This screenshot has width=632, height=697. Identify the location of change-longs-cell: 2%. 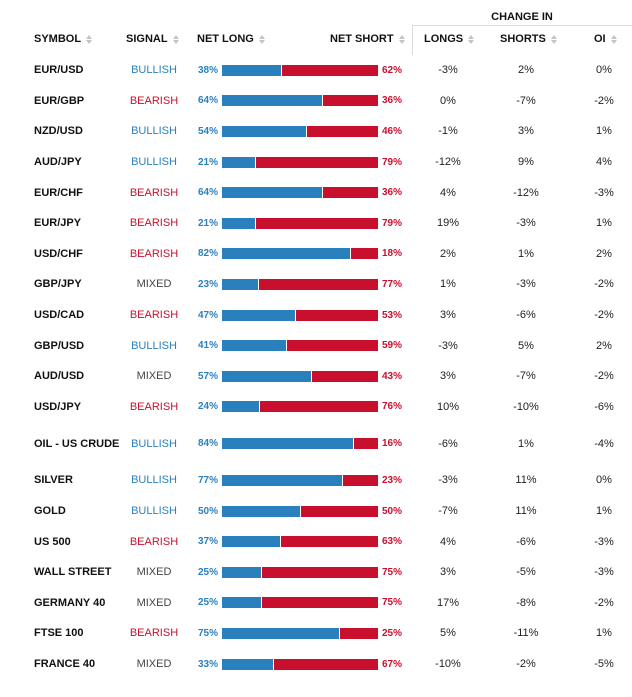
(448, 253).